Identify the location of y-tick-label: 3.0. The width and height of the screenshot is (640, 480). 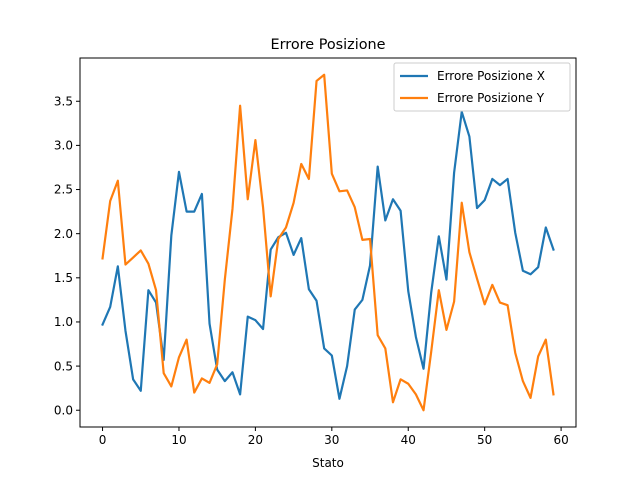
(63, 146).